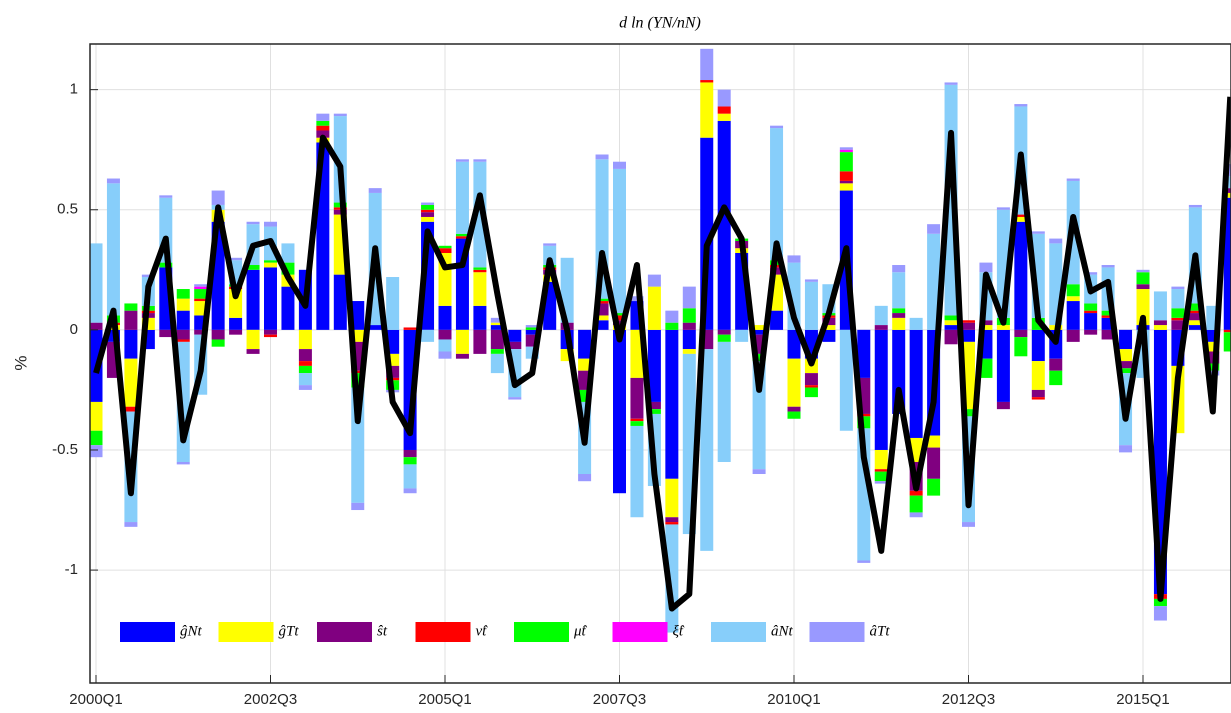 The height and width of the screenshot is (713, 1231). I want to click on y-axis-label: %, so click(20, 362).